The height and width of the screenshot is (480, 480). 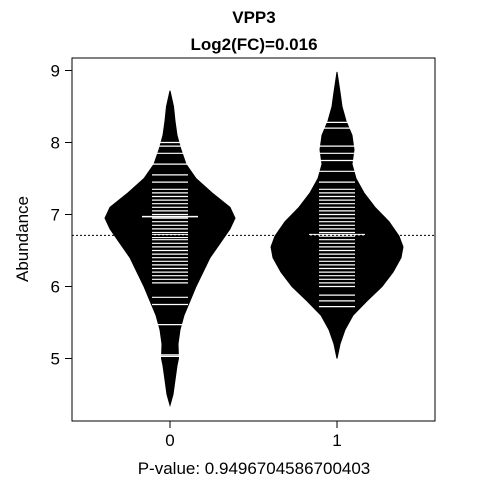 What do you see at coordinates (22, 239) in the screenshot?
I see `y-axis-label: Abundance` at bounding box center [22, 239].